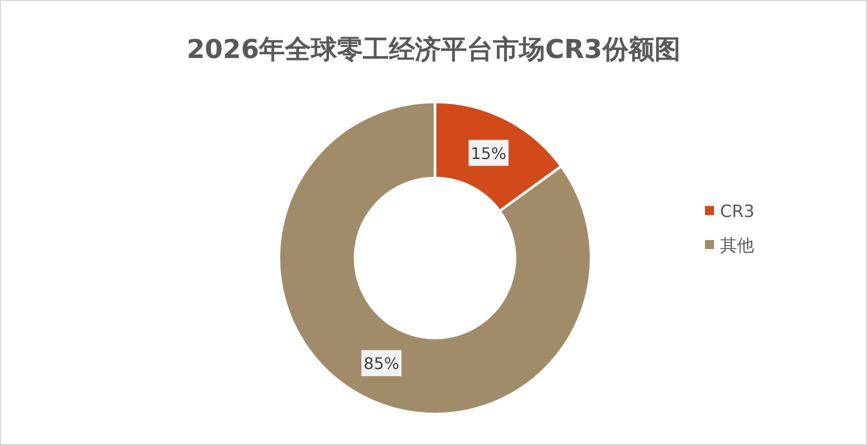 The width and height of the screenshot is (867, 445). What do you see at coordinates (488, 153) in the screenshot?
I see `data-label: 15%` at bounding box center [488, 153].